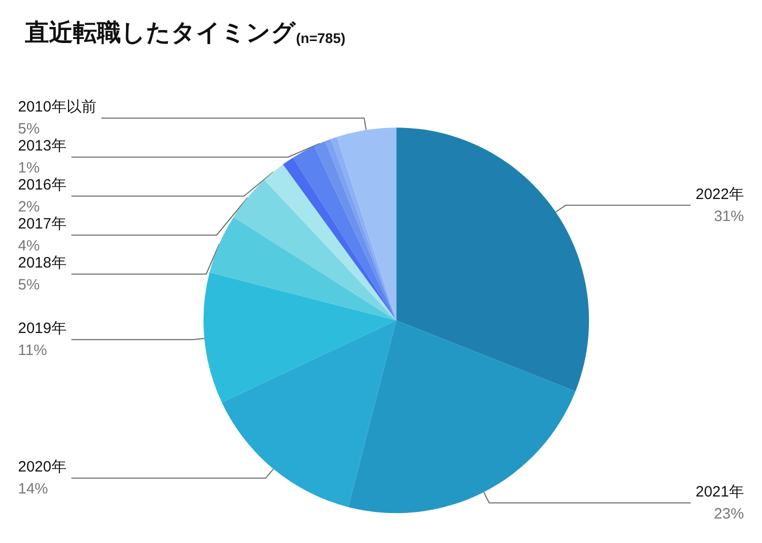 The height and width of the screenshot is (543, 762). Describe the element at coordinates (729, 513) in the screenshot. I see `data-label: 23%` at that location.